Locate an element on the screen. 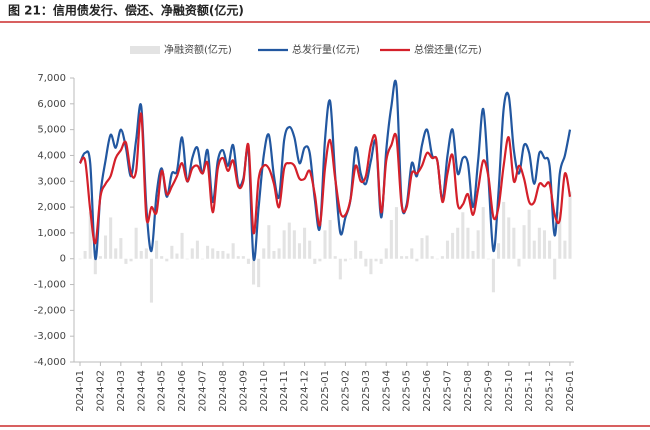  x-tick-label: 2024-06 is located at coordinates (182, 391).